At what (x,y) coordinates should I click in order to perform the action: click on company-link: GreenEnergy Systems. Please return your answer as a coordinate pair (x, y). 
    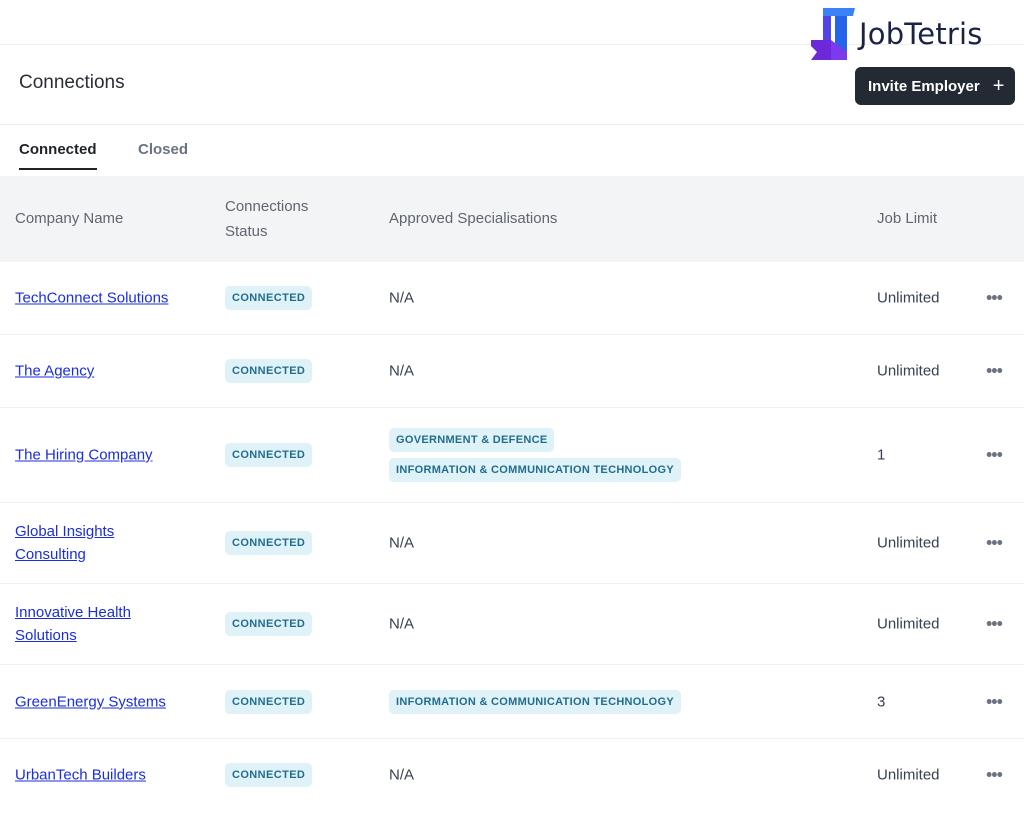
    Looking at the image, I should click on (90, 701).